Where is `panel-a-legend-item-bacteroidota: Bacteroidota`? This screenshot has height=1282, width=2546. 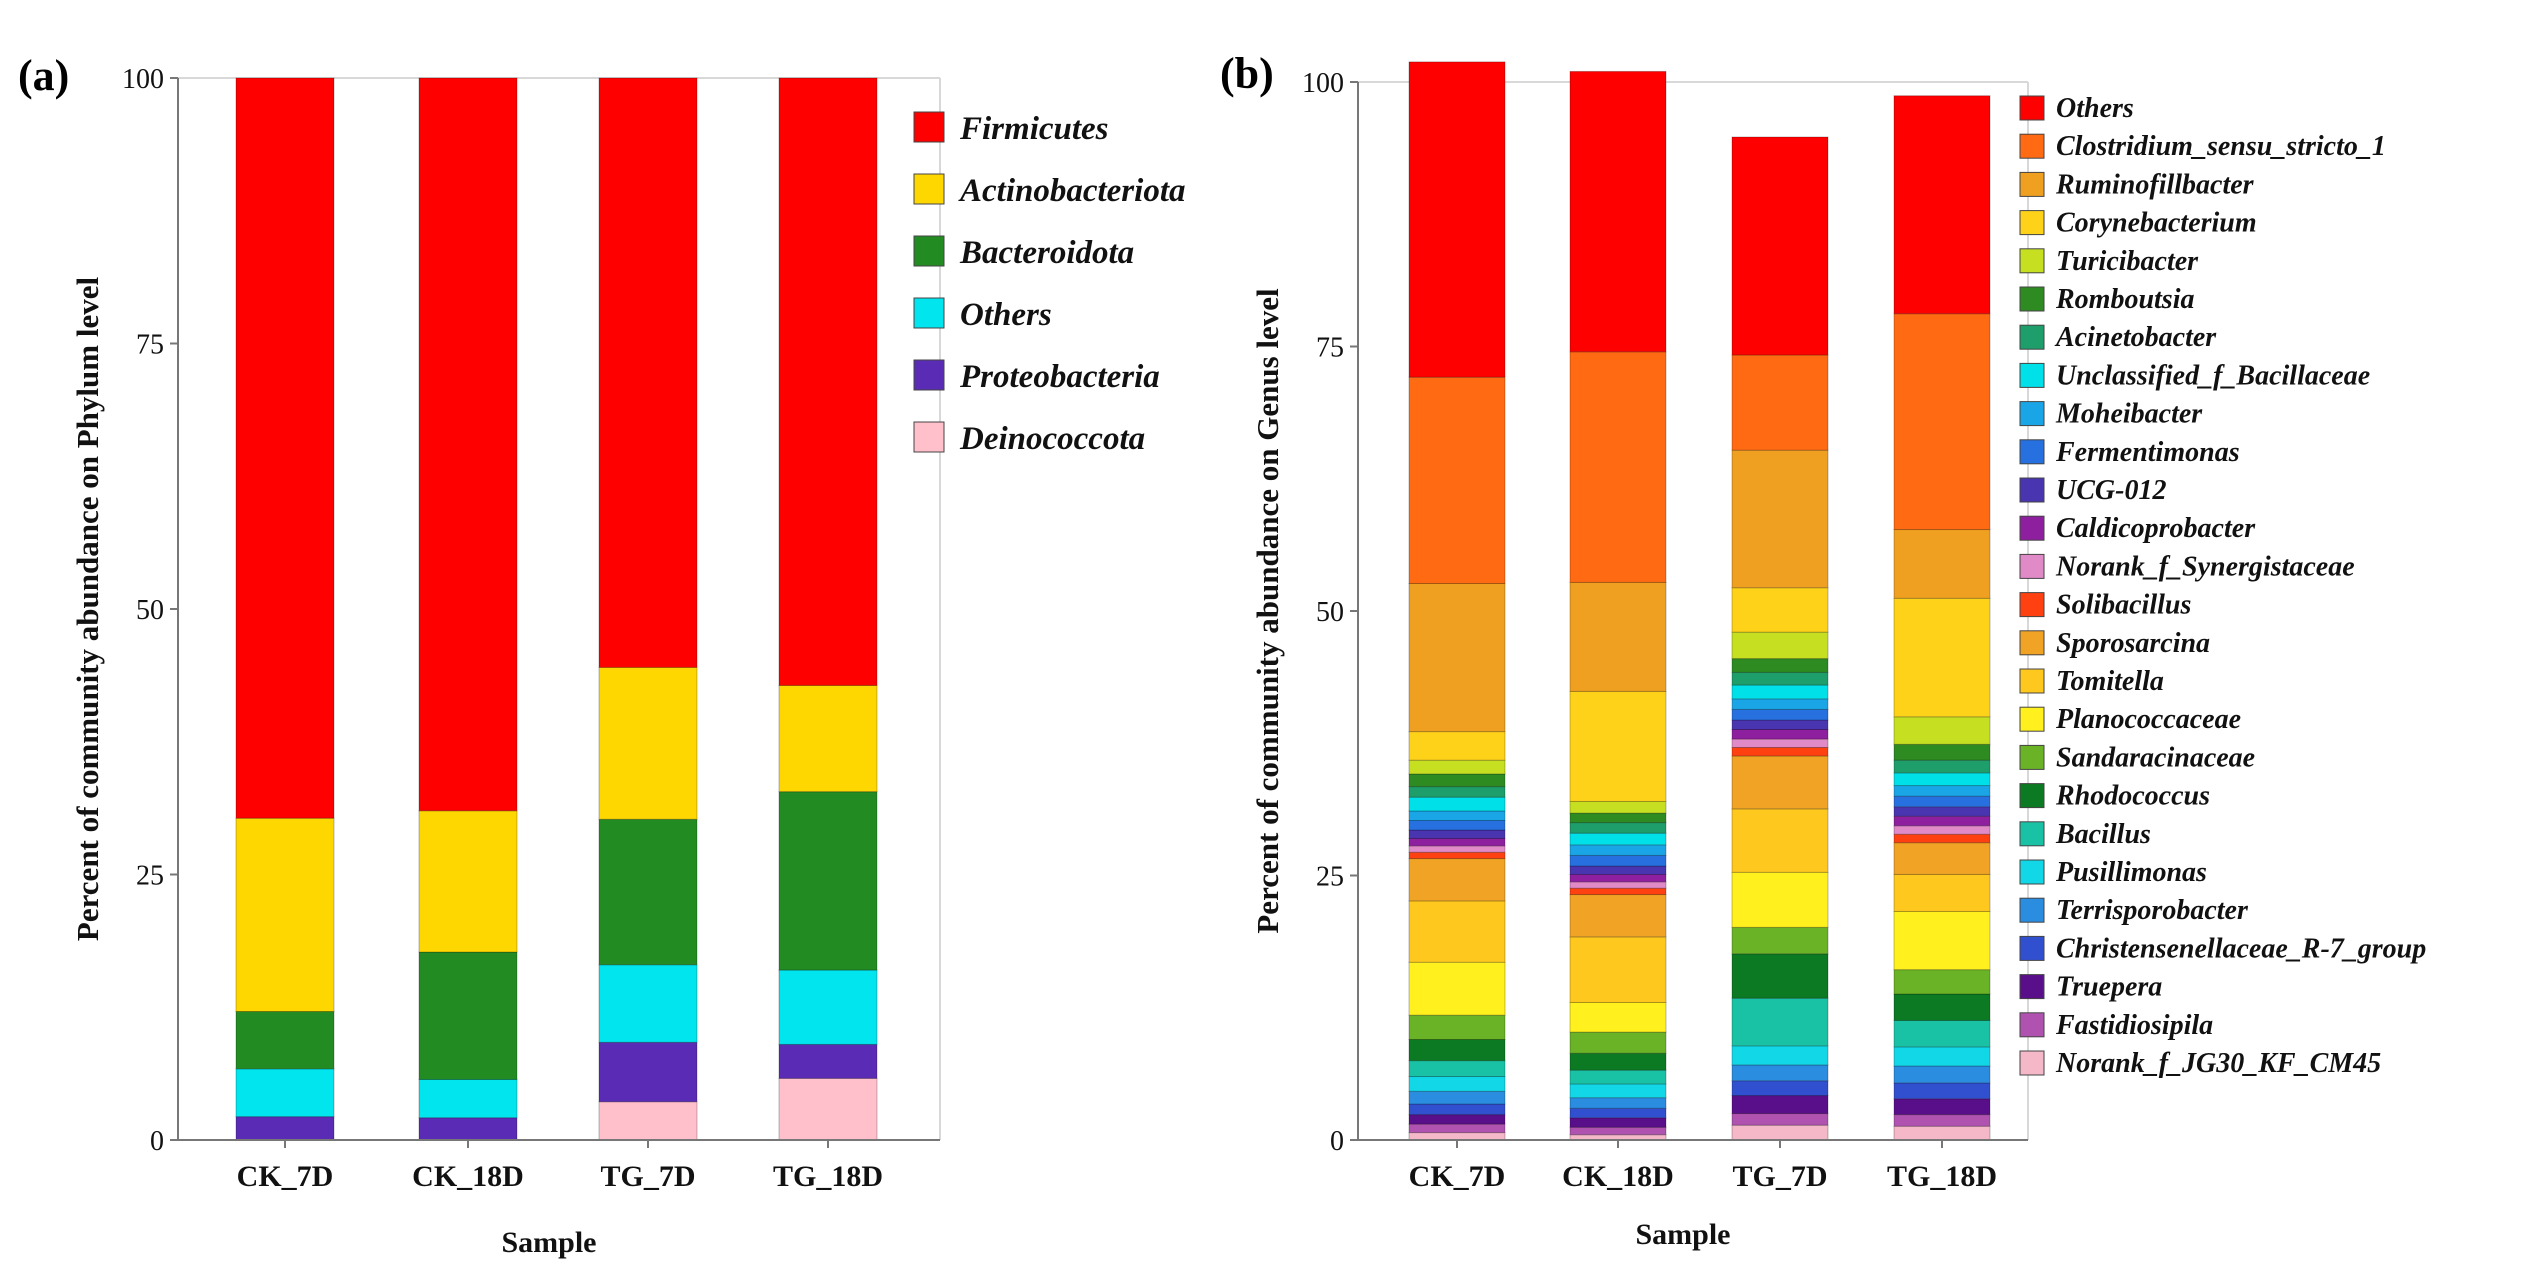 panel-a-legend-item-bacteroidota: Bacteroidota is located at coordinates (1023, 253).